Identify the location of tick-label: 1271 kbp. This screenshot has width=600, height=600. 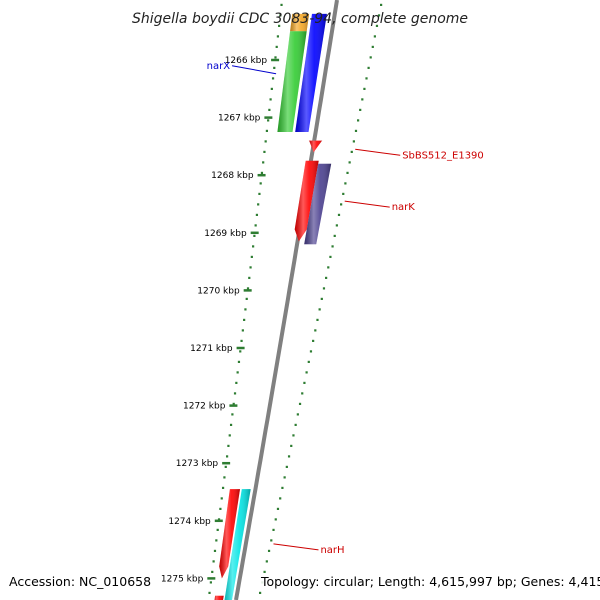
(211, 349).